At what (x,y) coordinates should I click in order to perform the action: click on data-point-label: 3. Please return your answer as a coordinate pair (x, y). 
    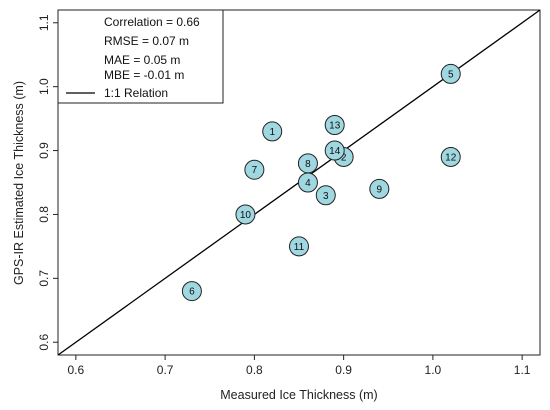
    Looking at the image, I should click on (326, 196).